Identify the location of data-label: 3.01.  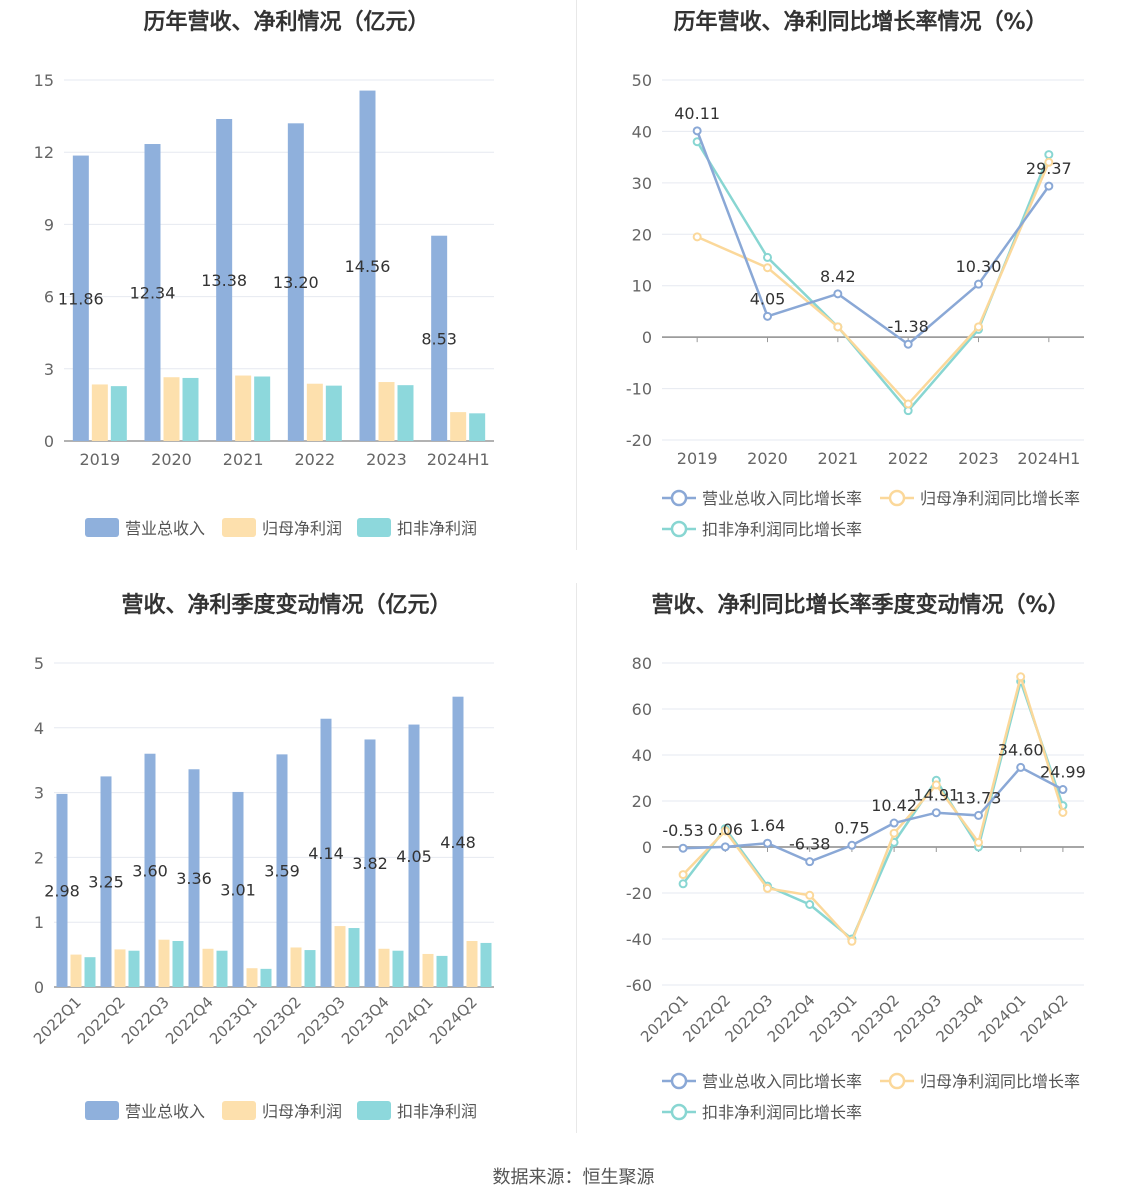
(238, 889).